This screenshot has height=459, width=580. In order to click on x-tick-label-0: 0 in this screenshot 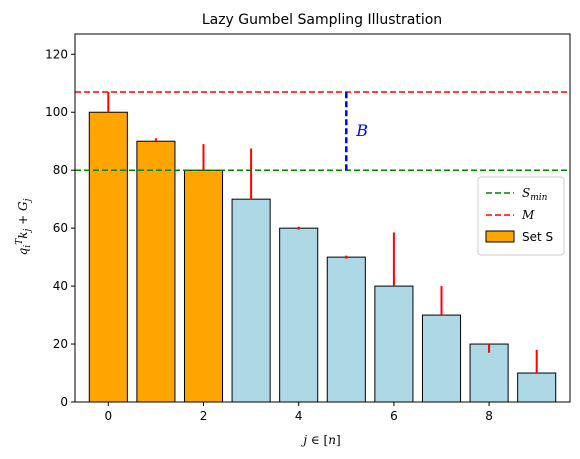, I will do `click(108, 416)`.